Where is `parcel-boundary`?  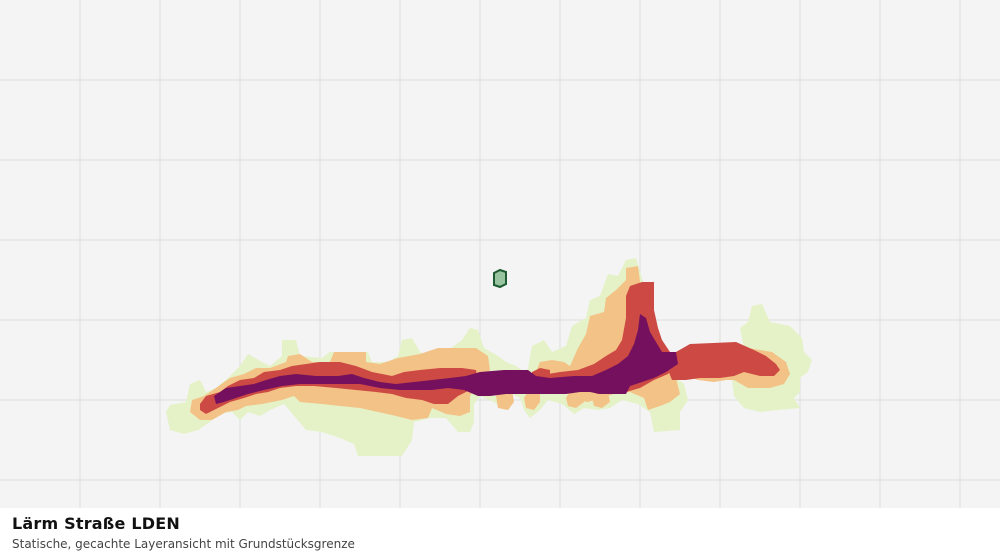
parcel-boundary is located at coordinates (500, 278).